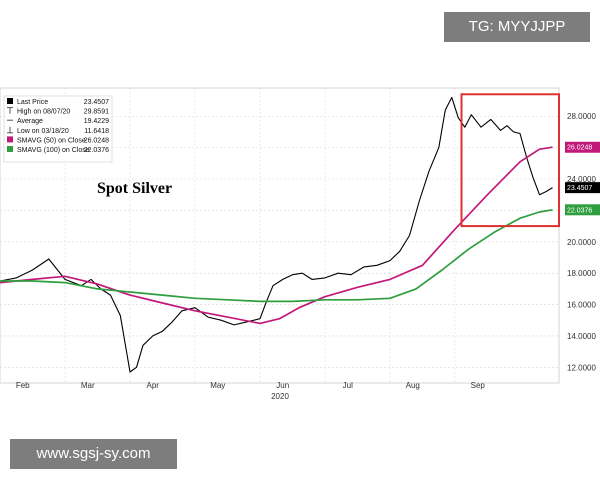 Image resolution: width=600 pixels, height=480 pixels. Describe the element at coordinates (517, 27) in the screenshot. I see `watermark-telegram: TG: MYYJJPP` at that location.